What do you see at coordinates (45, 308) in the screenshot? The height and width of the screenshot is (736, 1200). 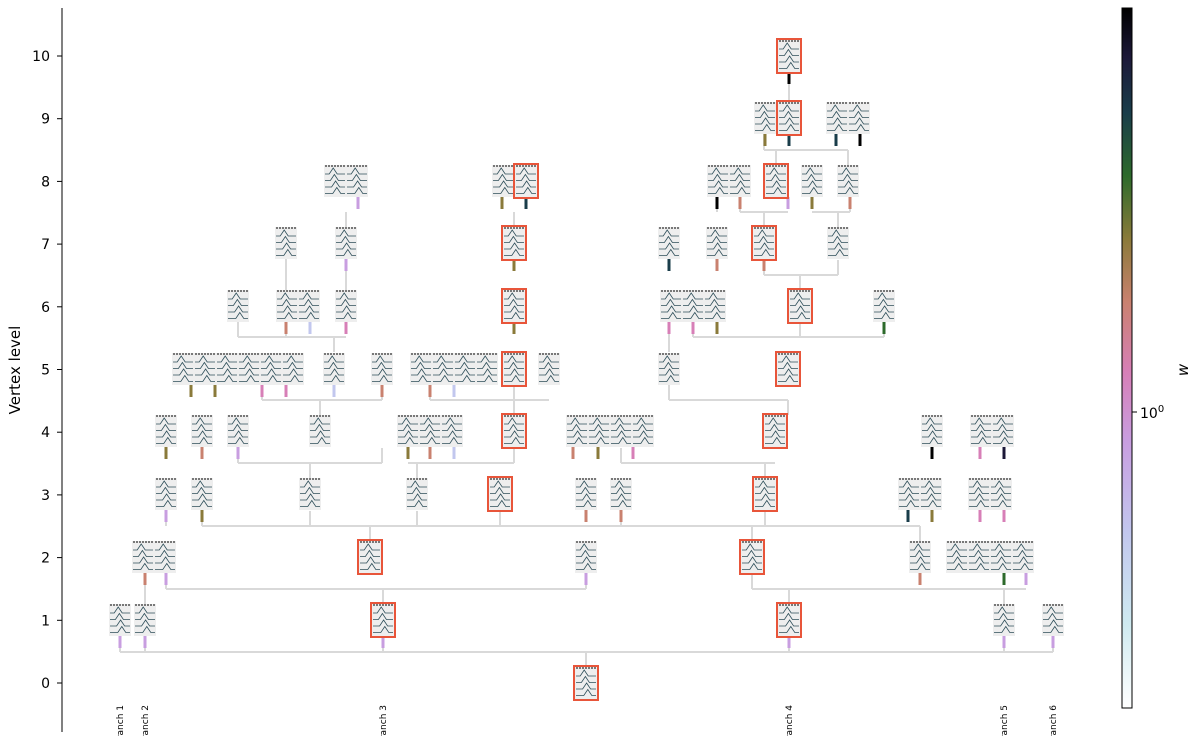 I see `y-tick-label: 6` at bounding box center [45, 308].